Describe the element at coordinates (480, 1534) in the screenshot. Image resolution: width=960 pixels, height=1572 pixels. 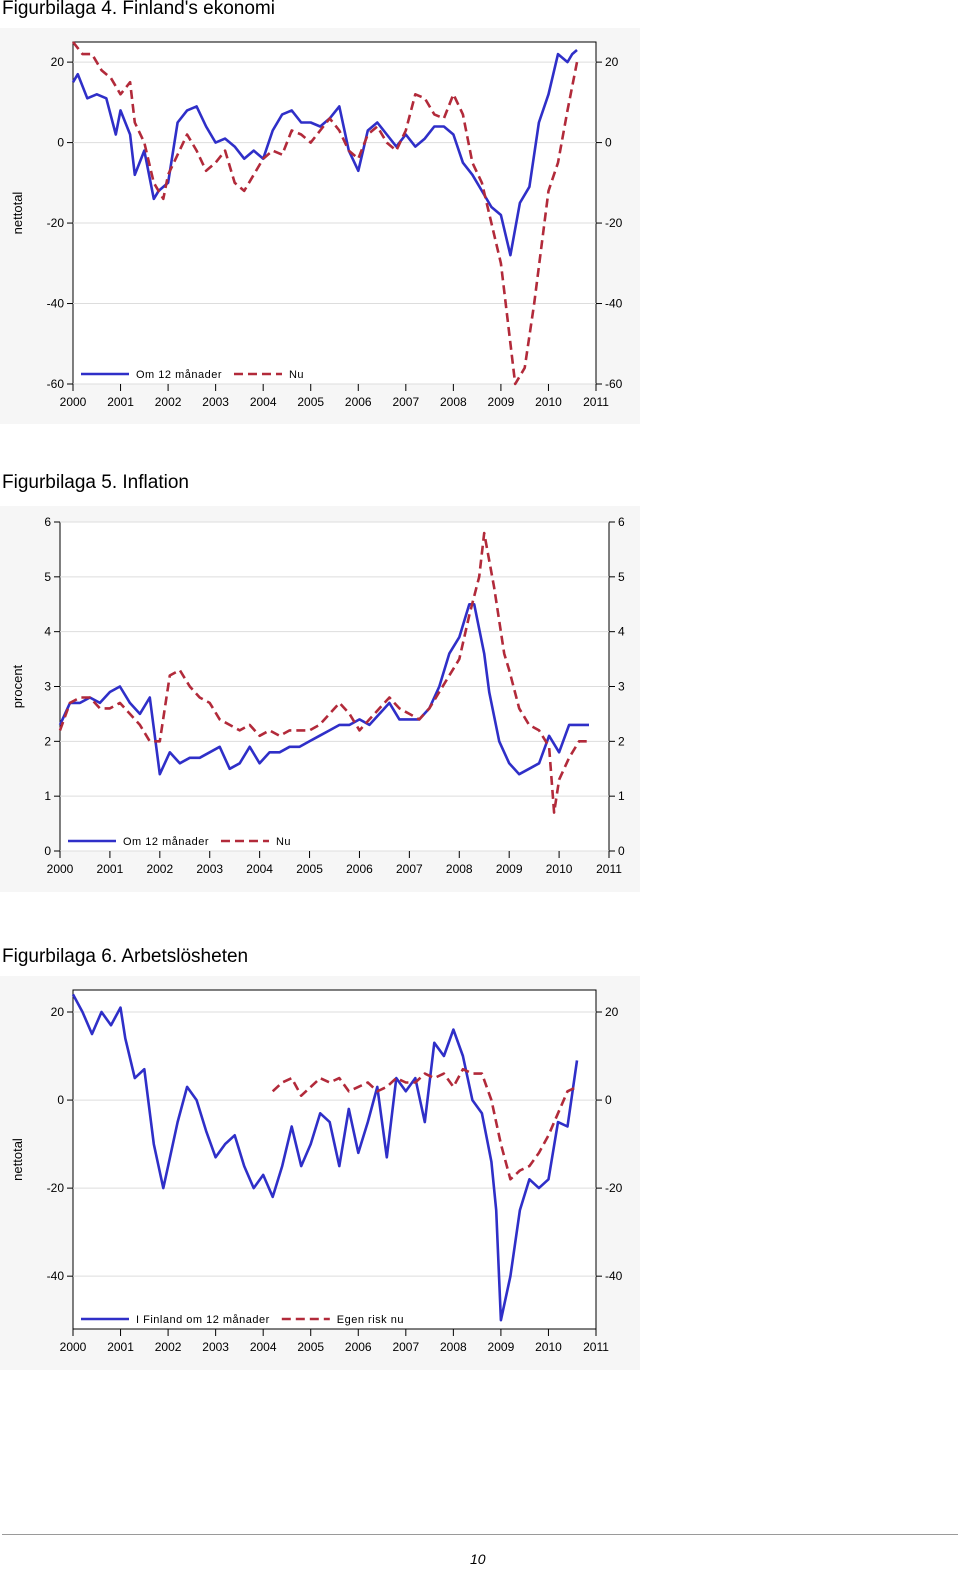
I see `footer-rule` at that location.